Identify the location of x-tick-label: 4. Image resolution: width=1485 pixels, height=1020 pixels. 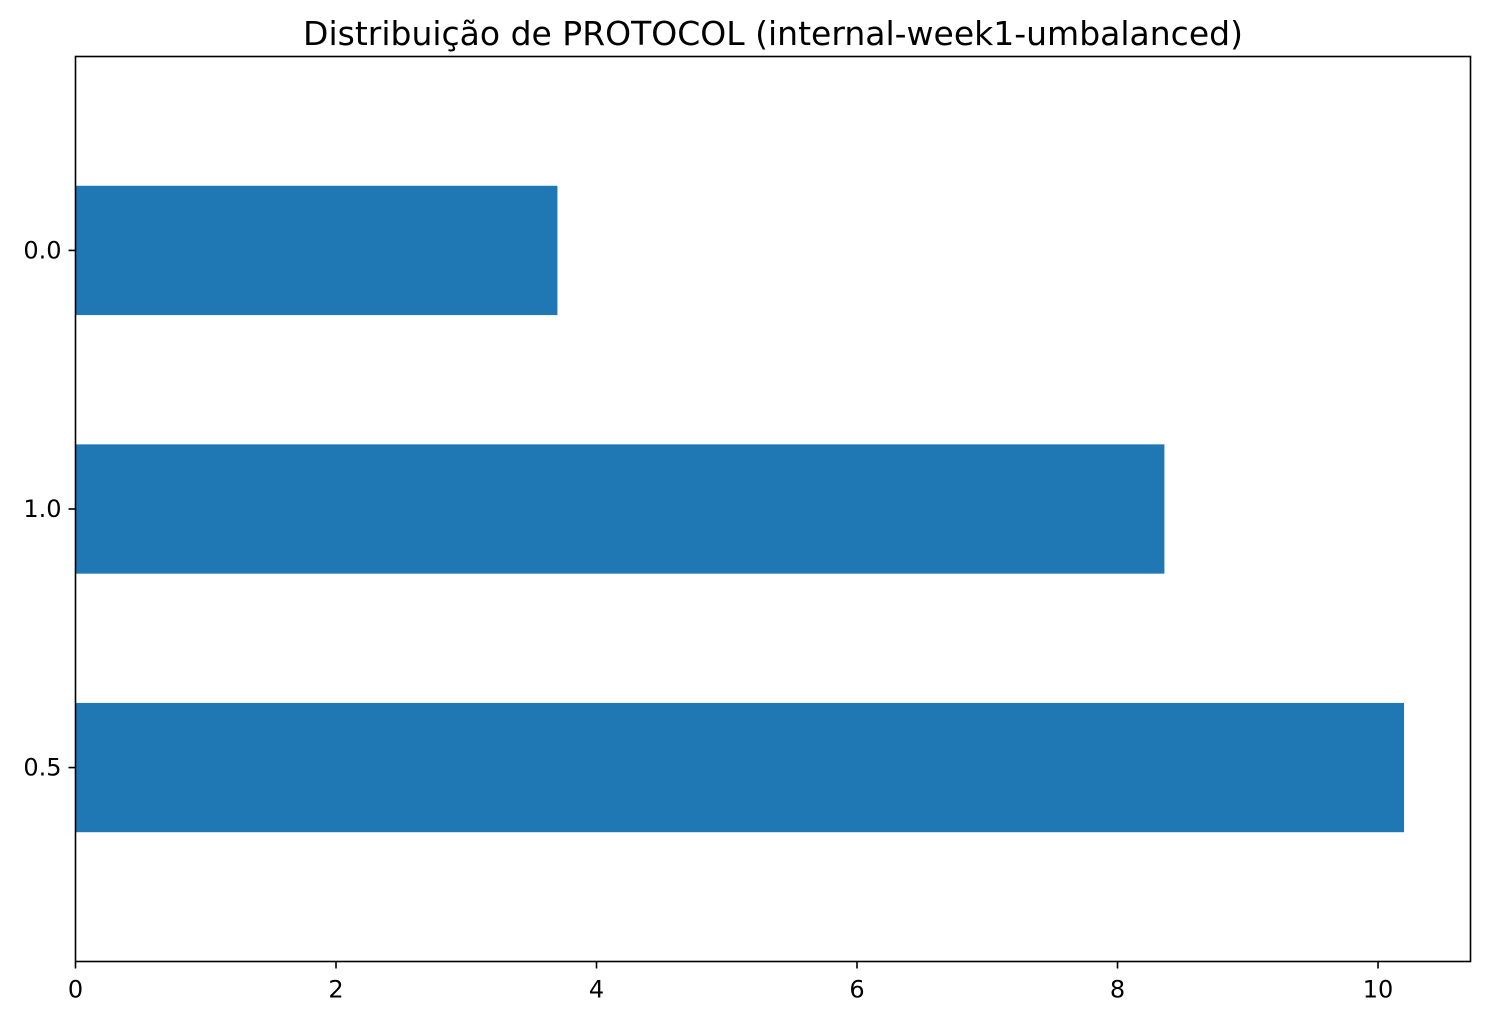
(596, 990).